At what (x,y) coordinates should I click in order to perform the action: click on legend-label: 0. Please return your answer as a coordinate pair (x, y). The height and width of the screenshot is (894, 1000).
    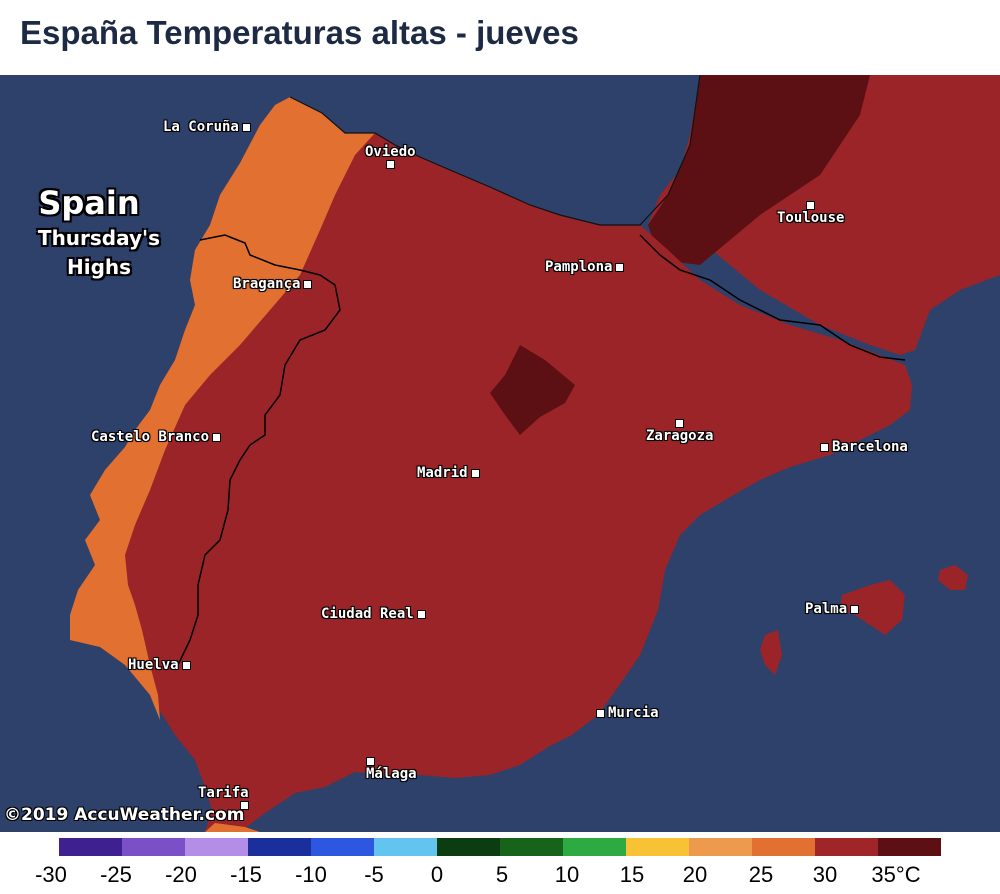
    Looking at the image, I should click on (437, 874).